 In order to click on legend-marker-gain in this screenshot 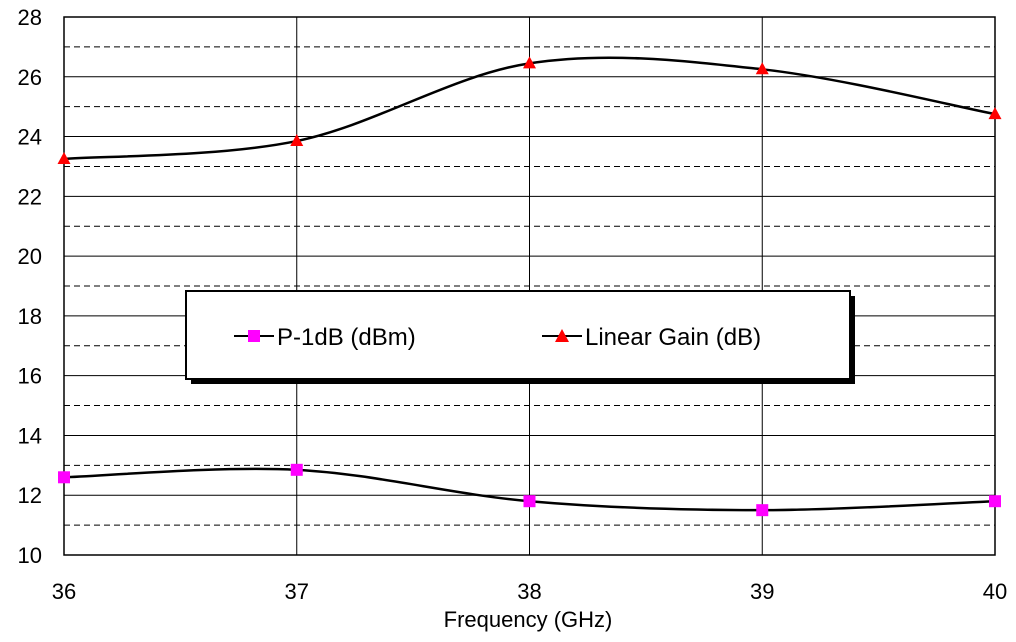, I will do `click(562, 335)`.